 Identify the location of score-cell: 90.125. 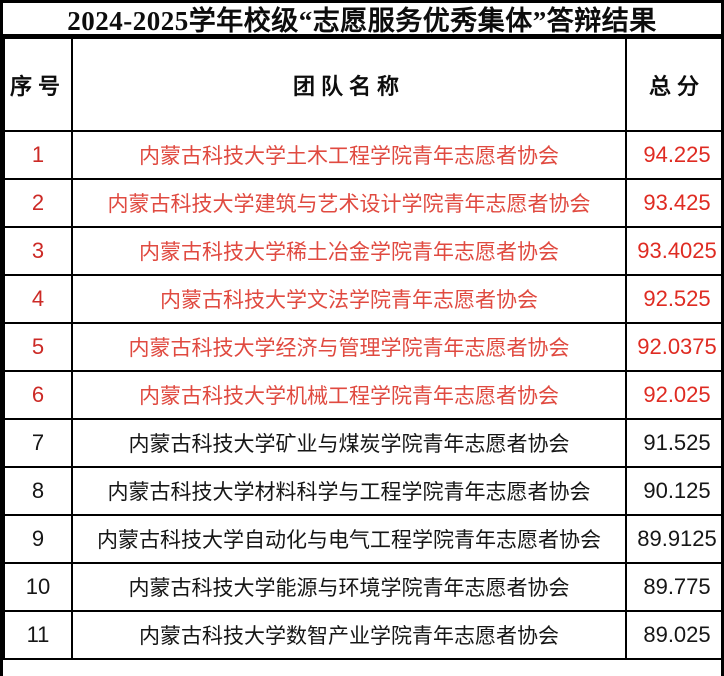
(673, 491).